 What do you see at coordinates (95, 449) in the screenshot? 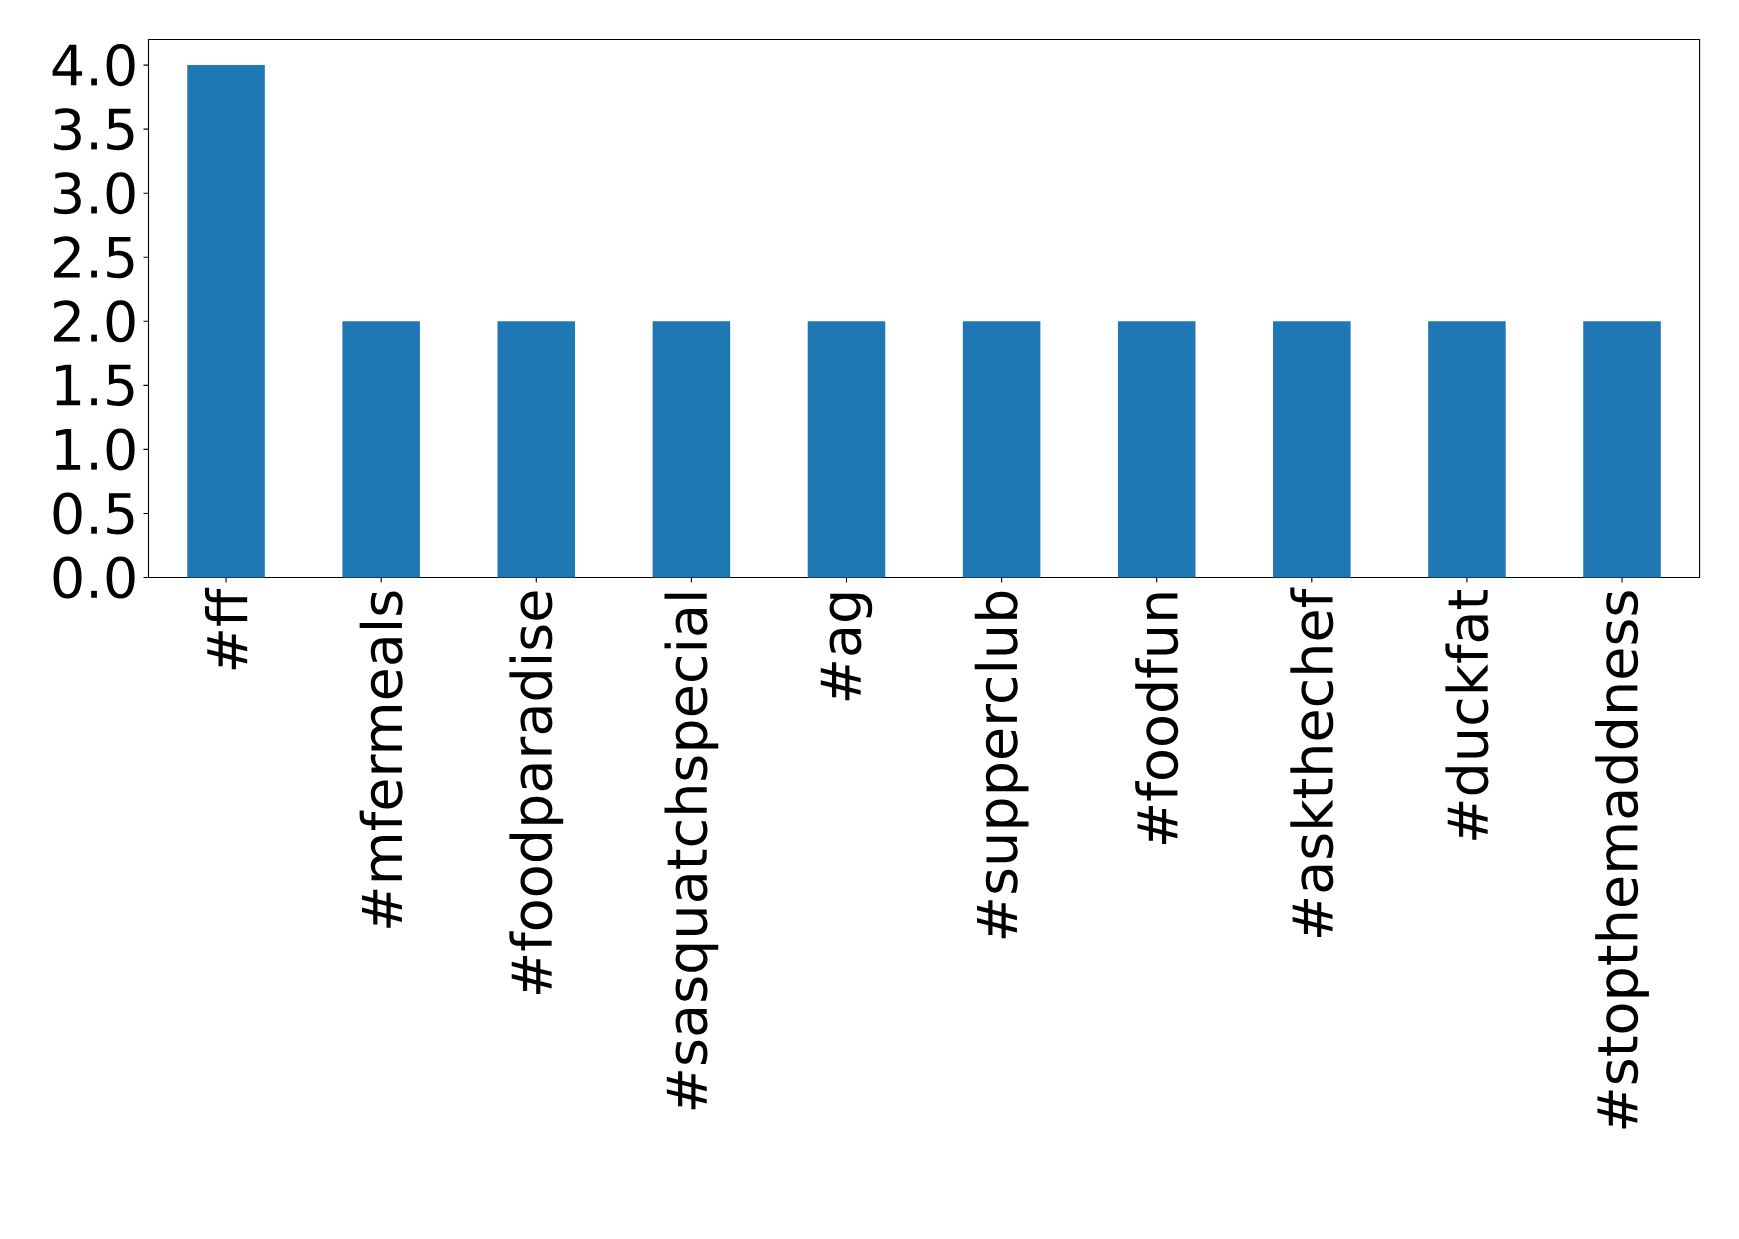
I see `y-tick-label: 1.0` at bounding box center [95, 449].